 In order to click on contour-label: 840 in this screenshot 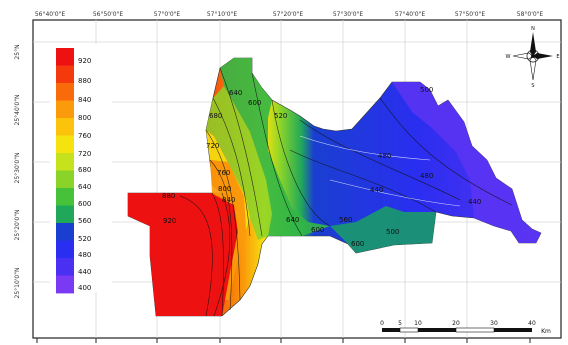, I will do `click(228, 200)`.